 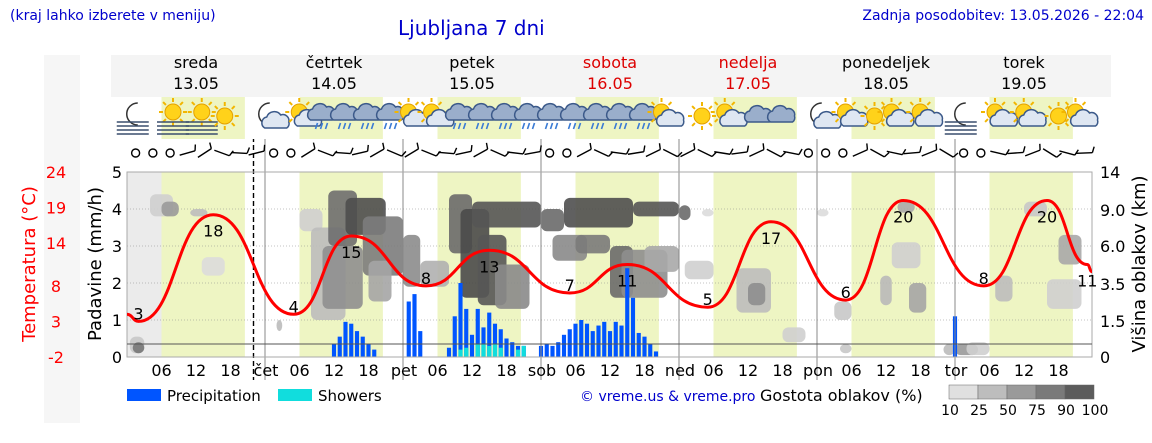 I want to click on daylight-band, so click(x=755, y=264).